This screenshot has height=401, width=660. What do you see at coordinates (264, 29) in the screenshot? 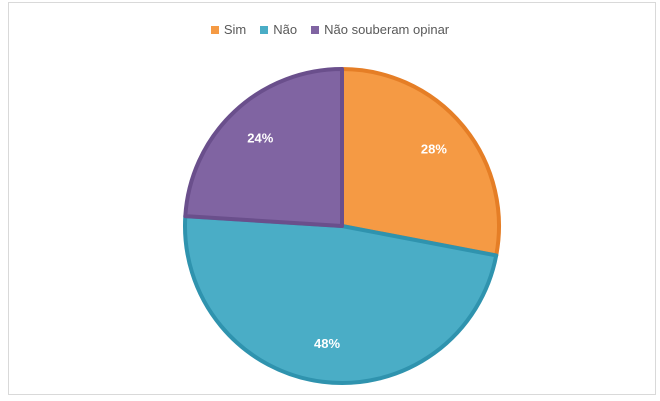
I see `legend-swatch-nao` at bounding box center [264, 29].